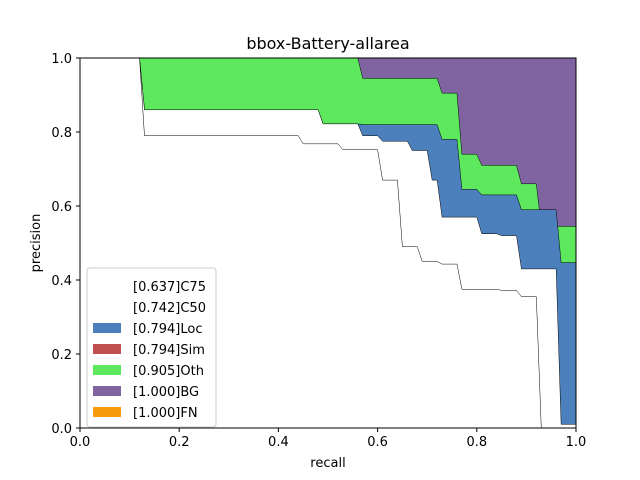  What do you see at coordinates (278, 442) in the screenshot?
I see `x-tick-label-2: 0.4` at bounding box center [278, 442].